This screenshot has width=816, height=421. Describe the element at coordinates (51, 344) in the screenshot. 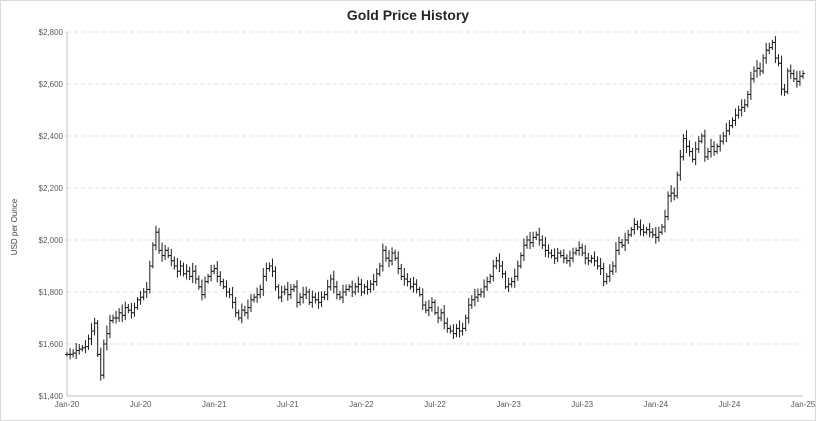

I see `y-tick-label: $1,600` at that location.